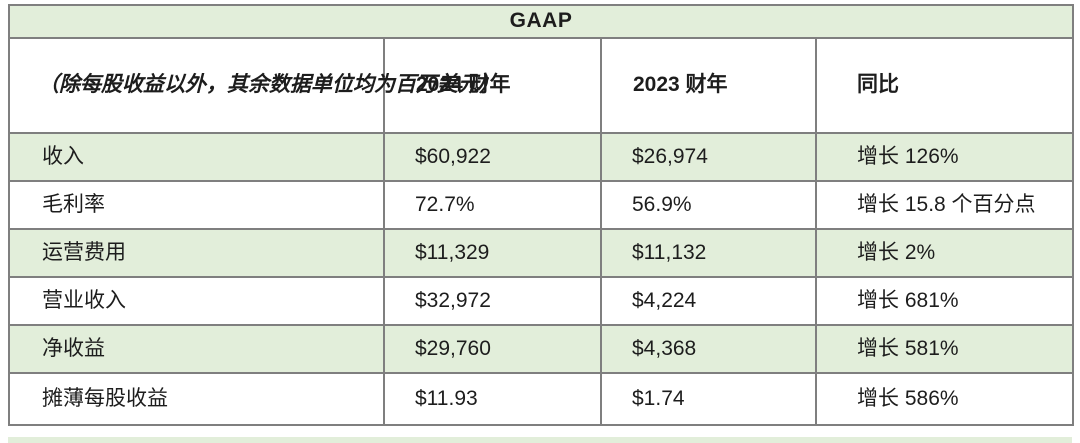  What do you see at coordinates (196, 399) in the screenshot?
I see `row-label: 摊薄每股收益` at bounding box center [196, 399].